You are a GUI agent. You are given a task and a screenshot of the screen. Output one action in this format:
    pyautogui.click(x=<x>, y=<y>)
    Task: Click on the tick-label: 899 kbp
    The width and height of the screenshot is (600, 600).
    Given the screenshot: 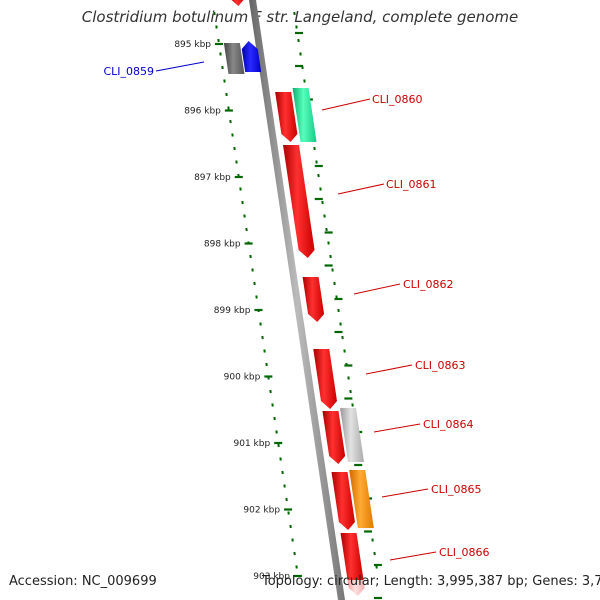 What is the action you would take?
    pyautogui.click(x=232, y=311)
    